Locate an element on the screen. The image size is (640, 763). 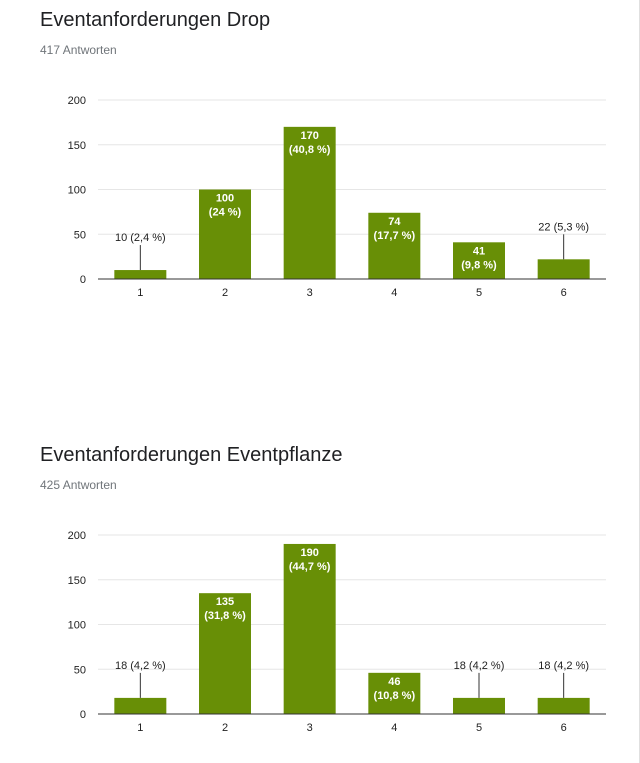
data-label: 46 is located at coordinates (394, 682).